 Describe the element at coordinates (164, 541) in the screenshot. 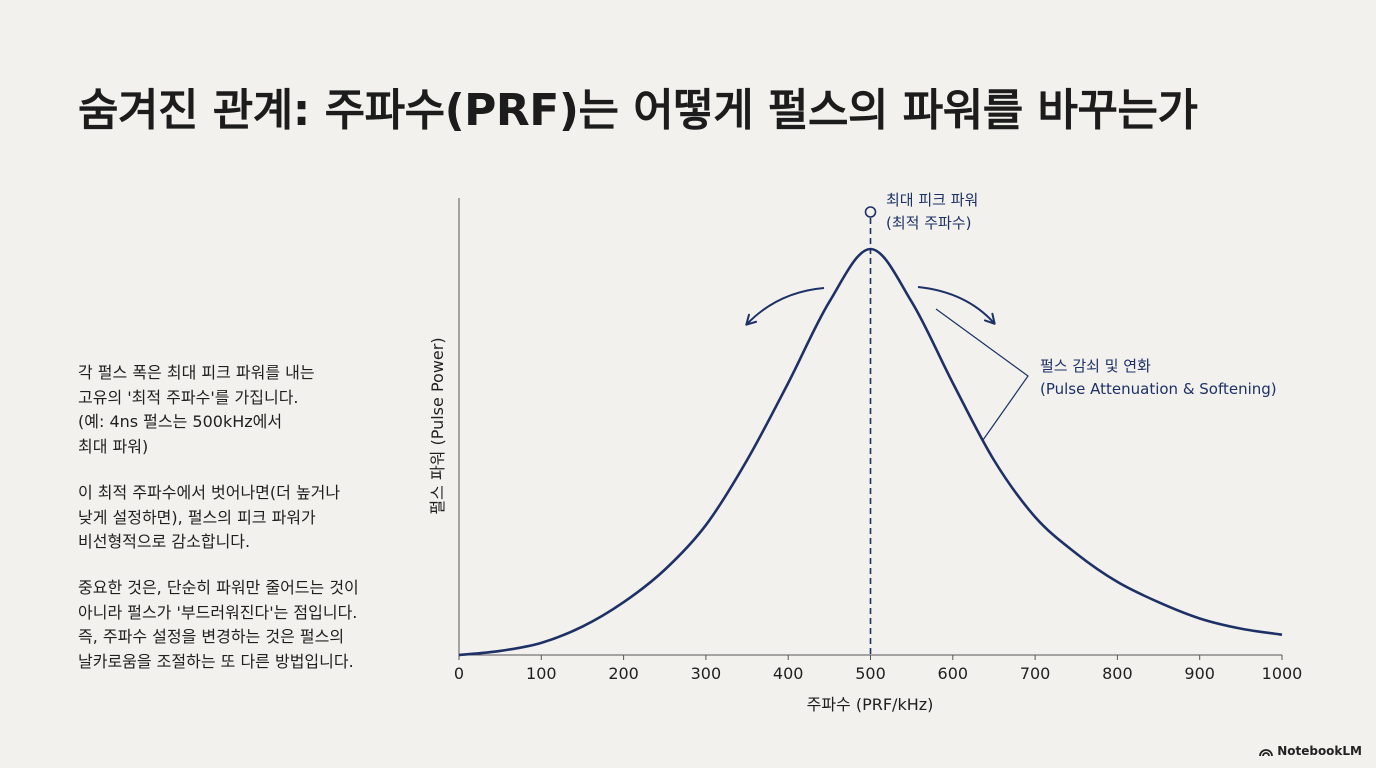

I see `description-line: 비선형적으로 감소합니다.` at that location.